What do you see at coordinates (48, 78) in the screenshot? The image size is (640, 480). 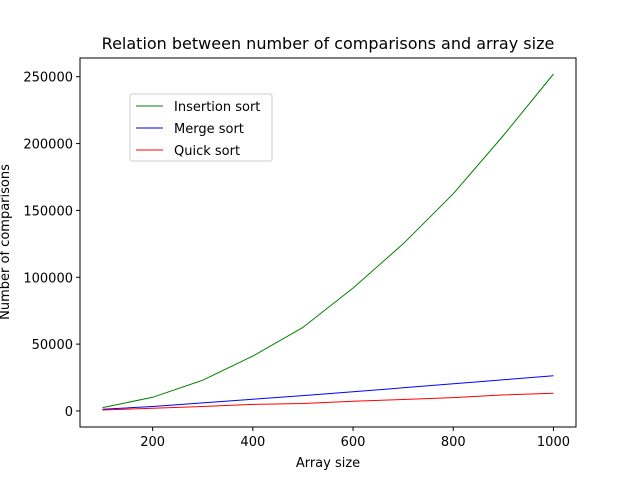 I see `y-tick-label: 250000` at bounding box center [48, 78].